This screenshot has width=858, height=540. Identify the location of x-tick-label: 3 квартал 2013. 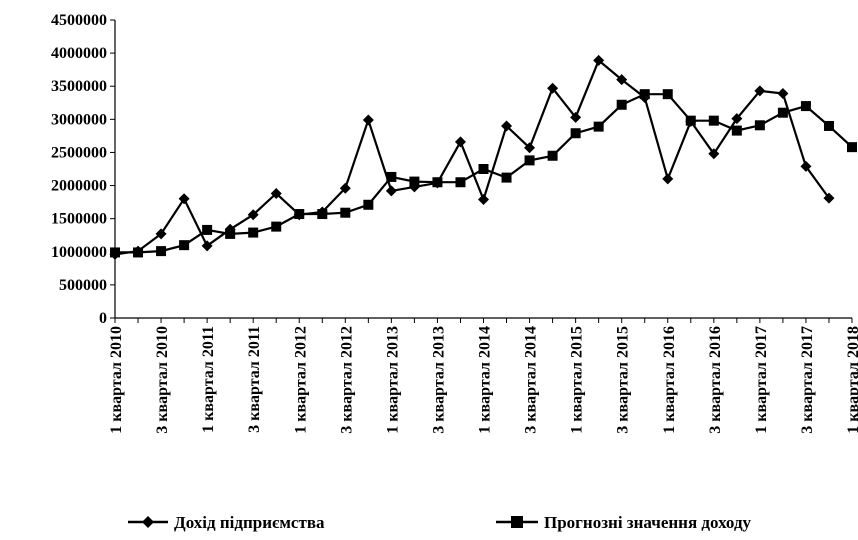
(438, 380).